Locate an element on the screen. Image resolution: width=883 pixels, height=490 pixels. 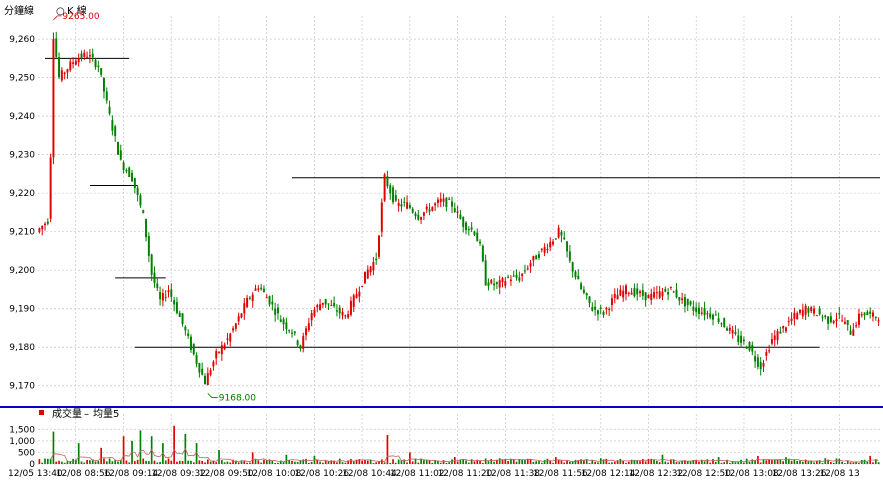
time-tick-label: 12/08 09:50 is located at coordinates (226, 474).